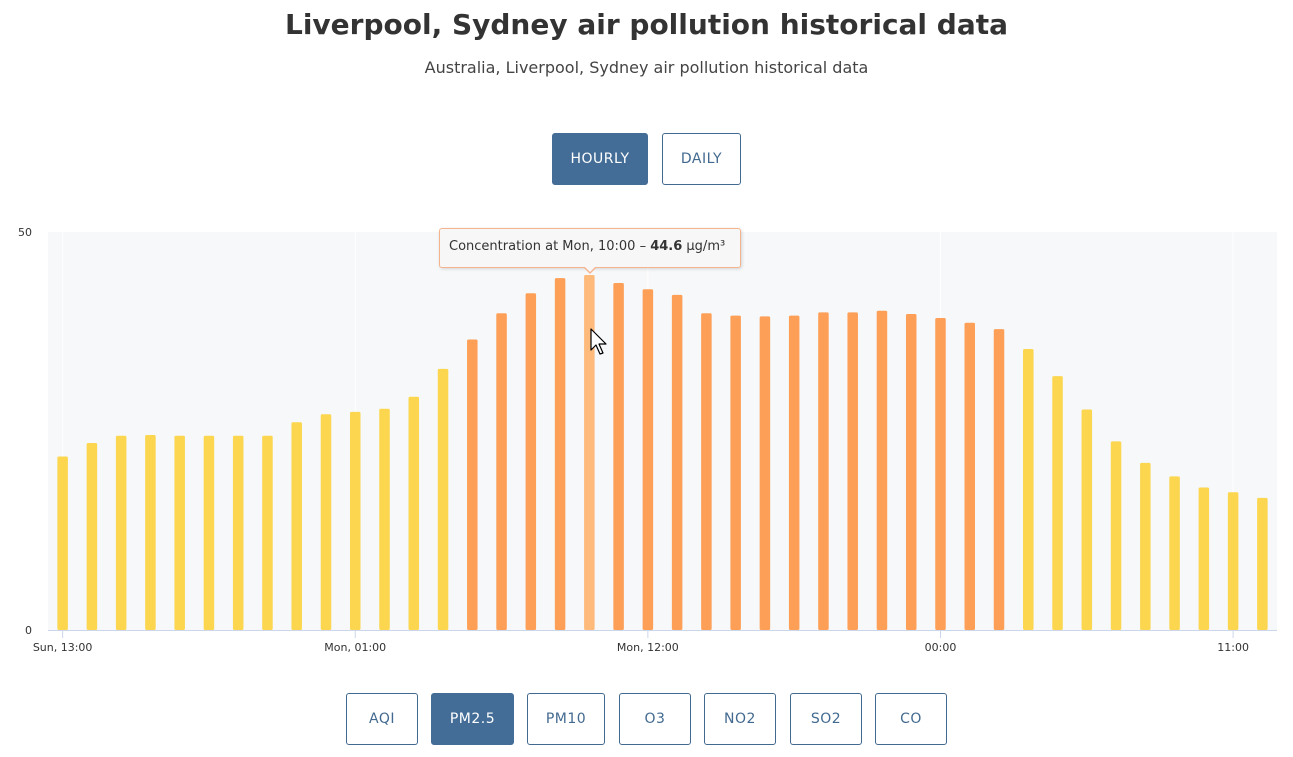  What do you see at coordinates (566, 719) in the screenshot?
I see `pollutant-pm10-button: PM10` at bounding box center [566, 719].